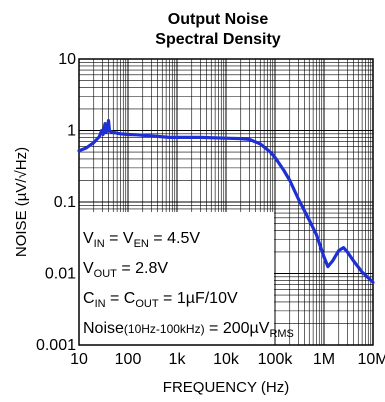  I want to click on x-tick-label: 100k, so click(276, 359).